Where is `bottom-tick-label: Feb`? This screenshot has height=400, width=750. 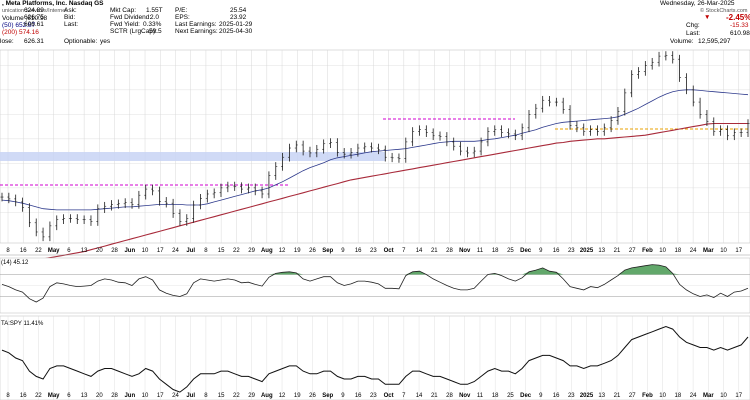
bottom-tick-label: Feb is located at coordinates (647, 396).